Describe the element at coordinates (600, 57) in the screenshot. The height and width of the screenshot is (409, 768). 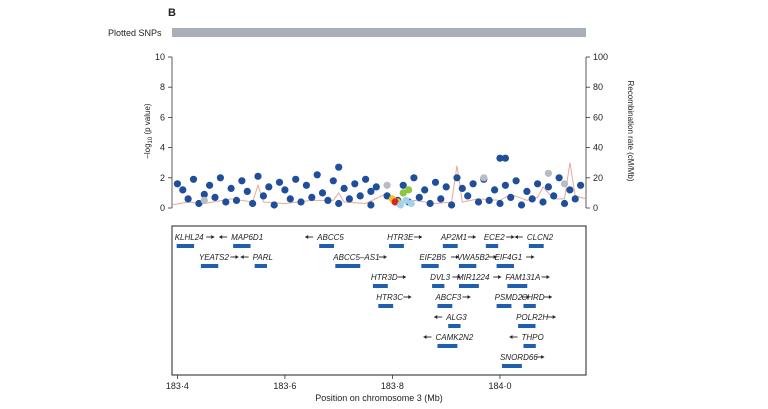
I see `y-tick-label-right: 100` at that location.